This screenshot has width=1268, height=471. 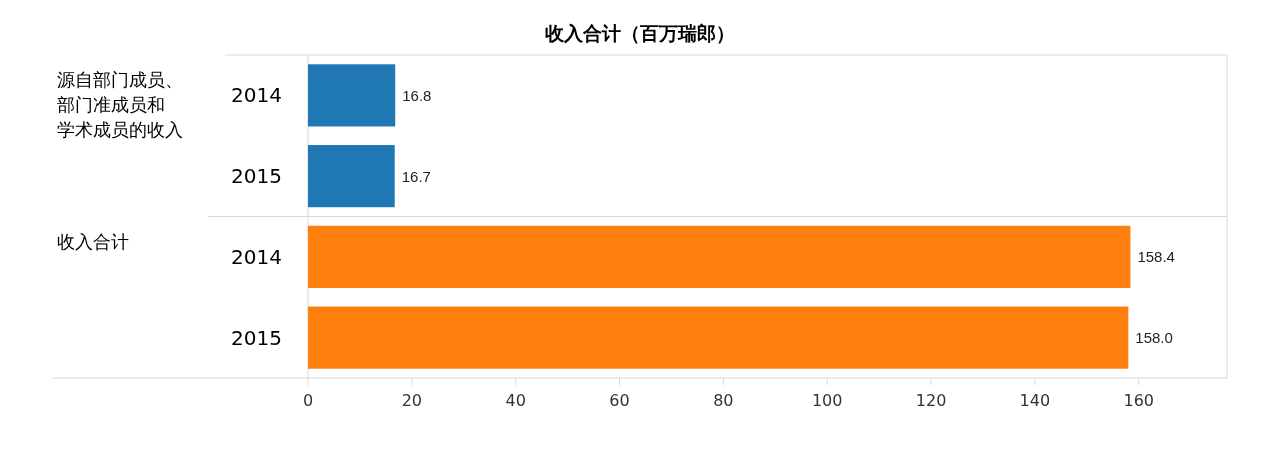 I want to click on data-label: 158.4, so click(x=1156, y=257).